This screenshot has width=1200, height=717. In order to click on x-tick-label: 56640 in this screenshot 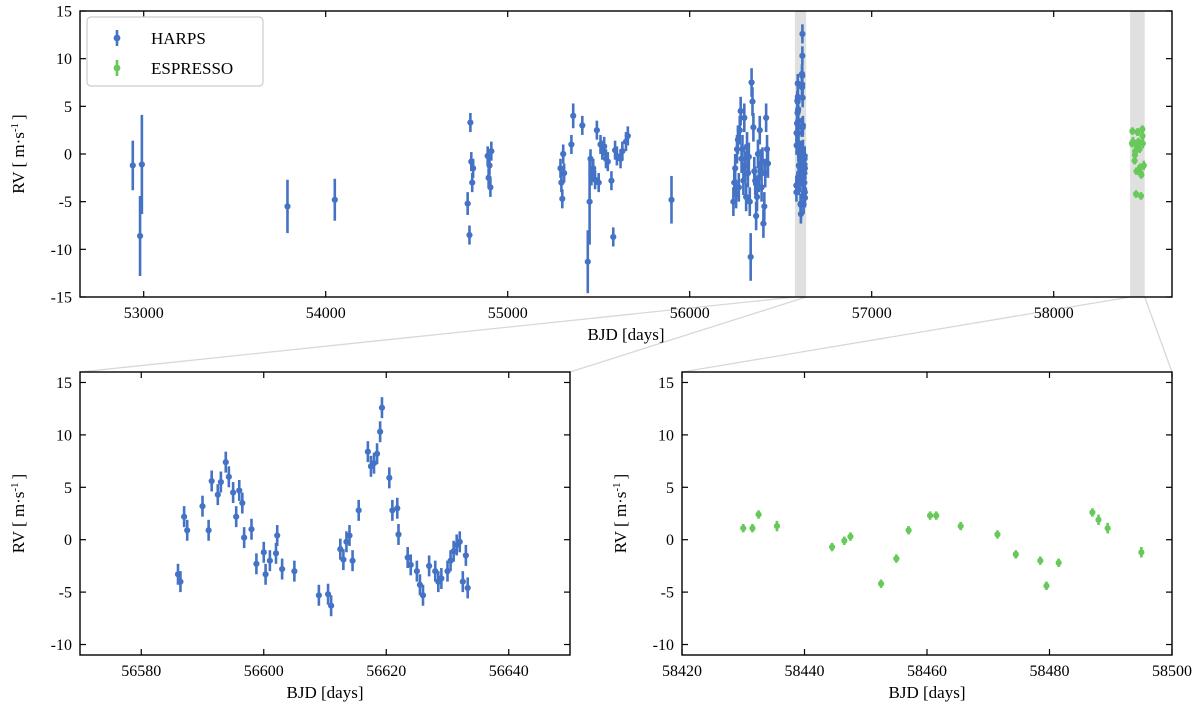, I will do `click(509, 671)`.